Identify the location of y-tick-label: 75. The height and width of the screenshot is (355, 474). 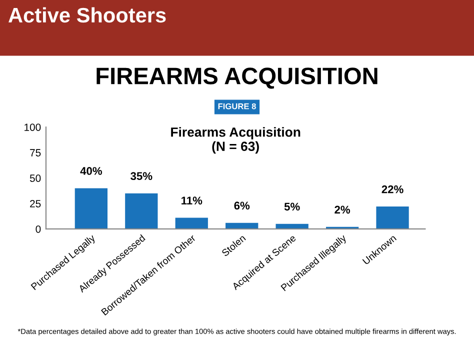
(35, 152).